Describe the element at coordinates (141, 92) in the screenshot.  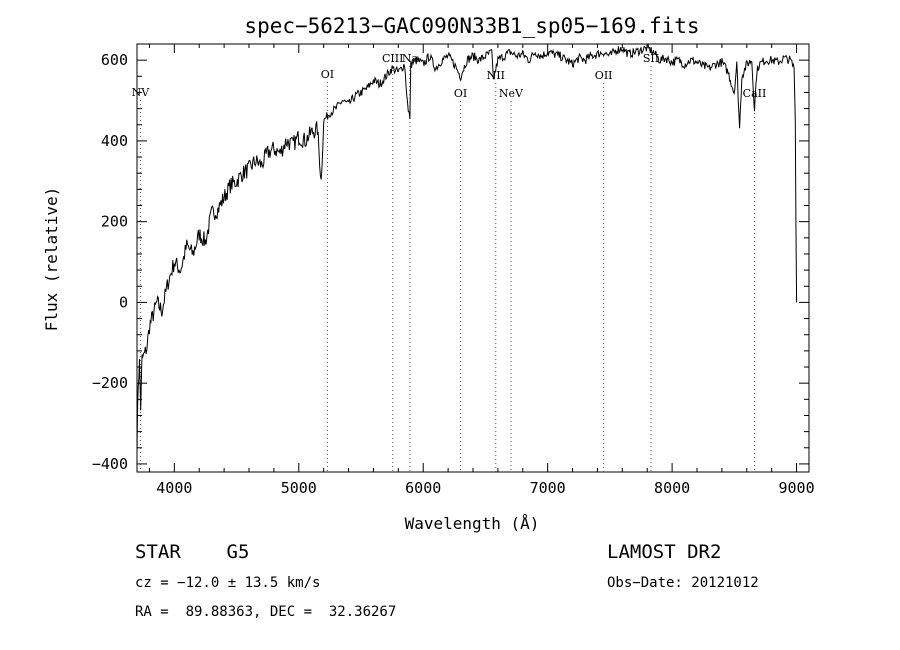
I see `spectral-line-label: NV` at that location.